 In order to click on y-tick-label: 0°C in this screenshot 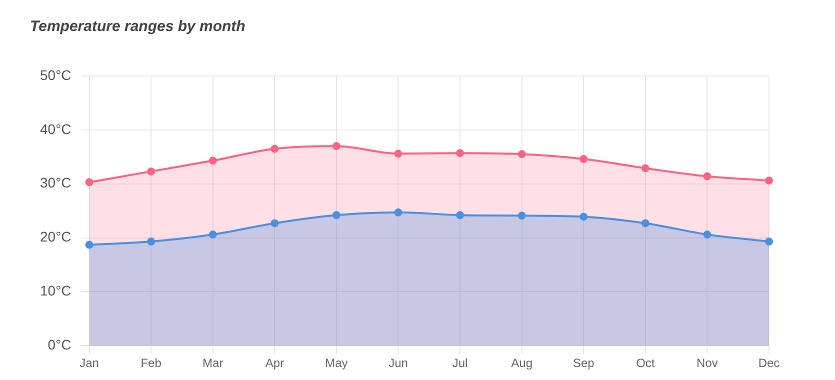, I will do `click(60, 344)`.